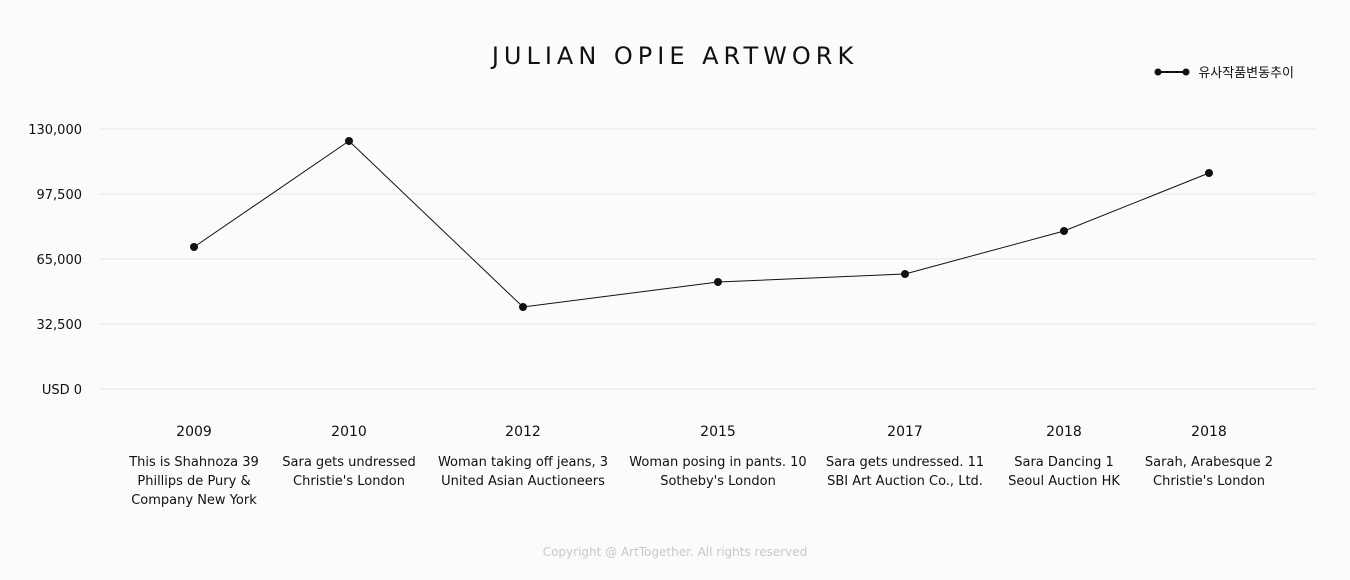  I want to click on y-tick-label: 130,000, so click(55, 130).